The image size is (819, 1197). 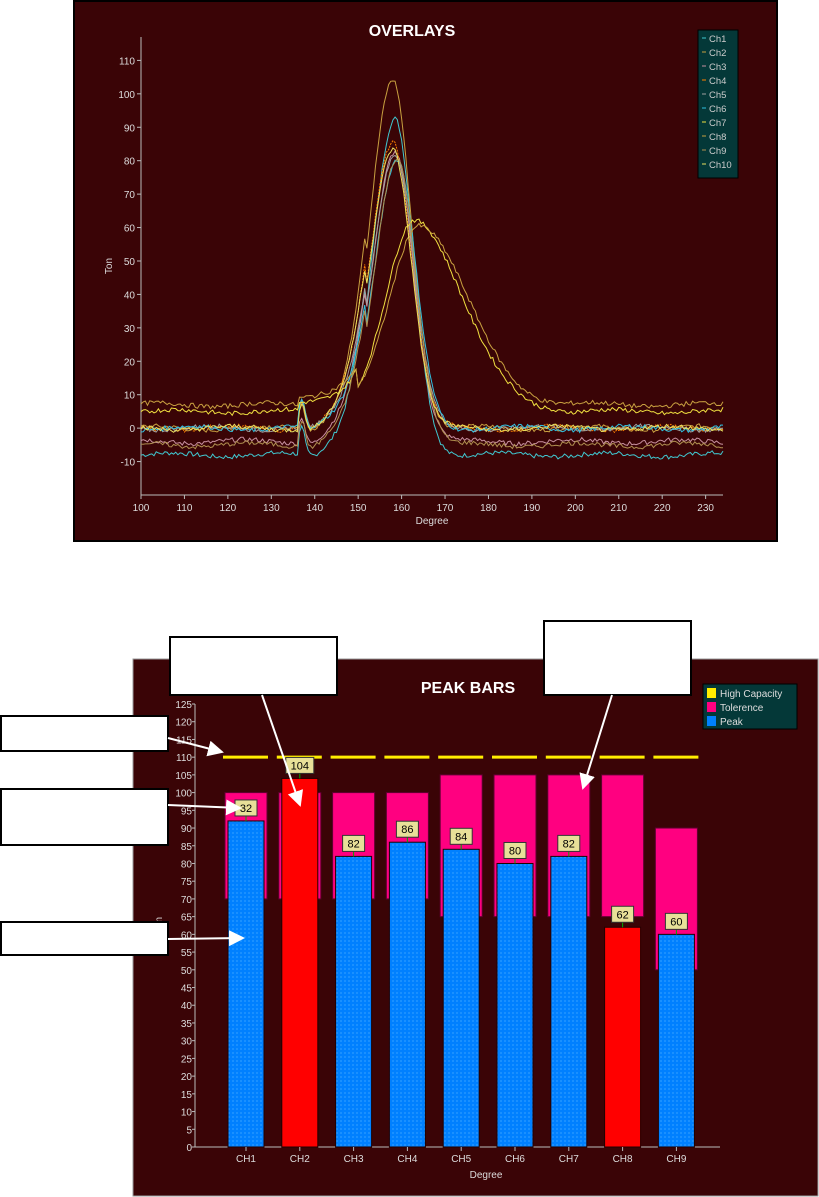 What do you see at coordinates (109, 266) in the screenshot?
I see `y-axis-label: Ton` at bounding box center [109, 266].